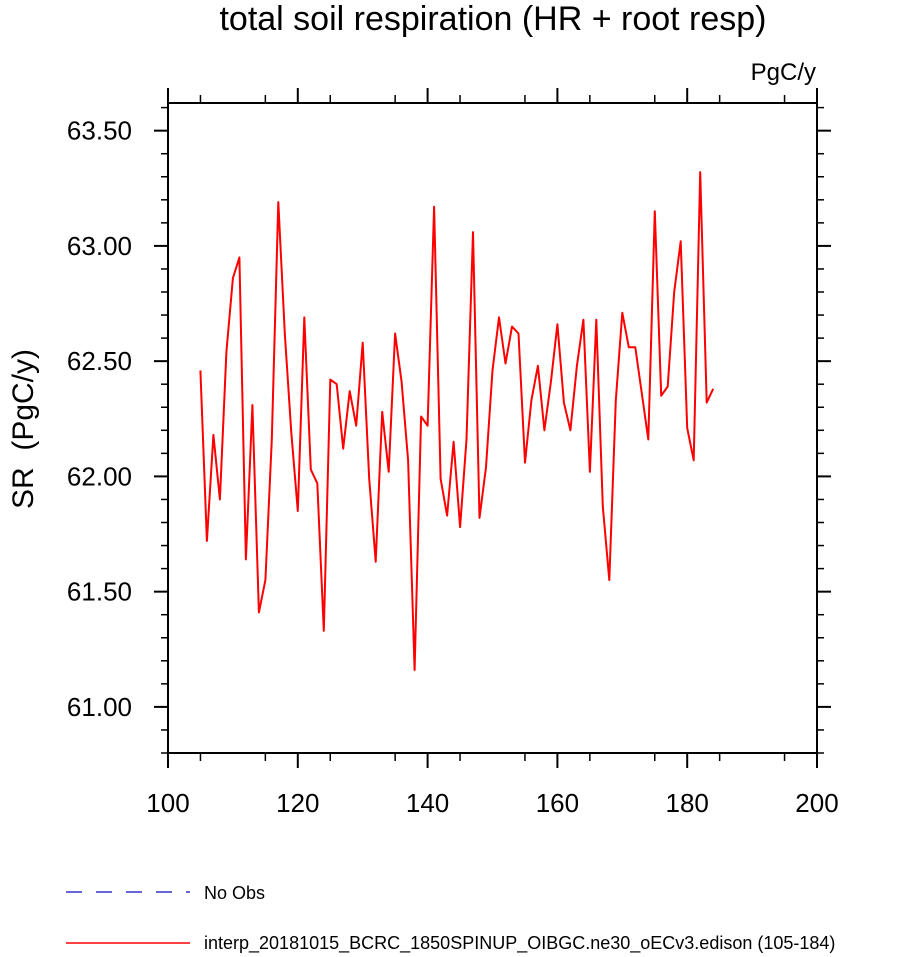 The width and height of the screenshot is (915, 957). I want to click on x-tick-label: 200, so click(816, 803).